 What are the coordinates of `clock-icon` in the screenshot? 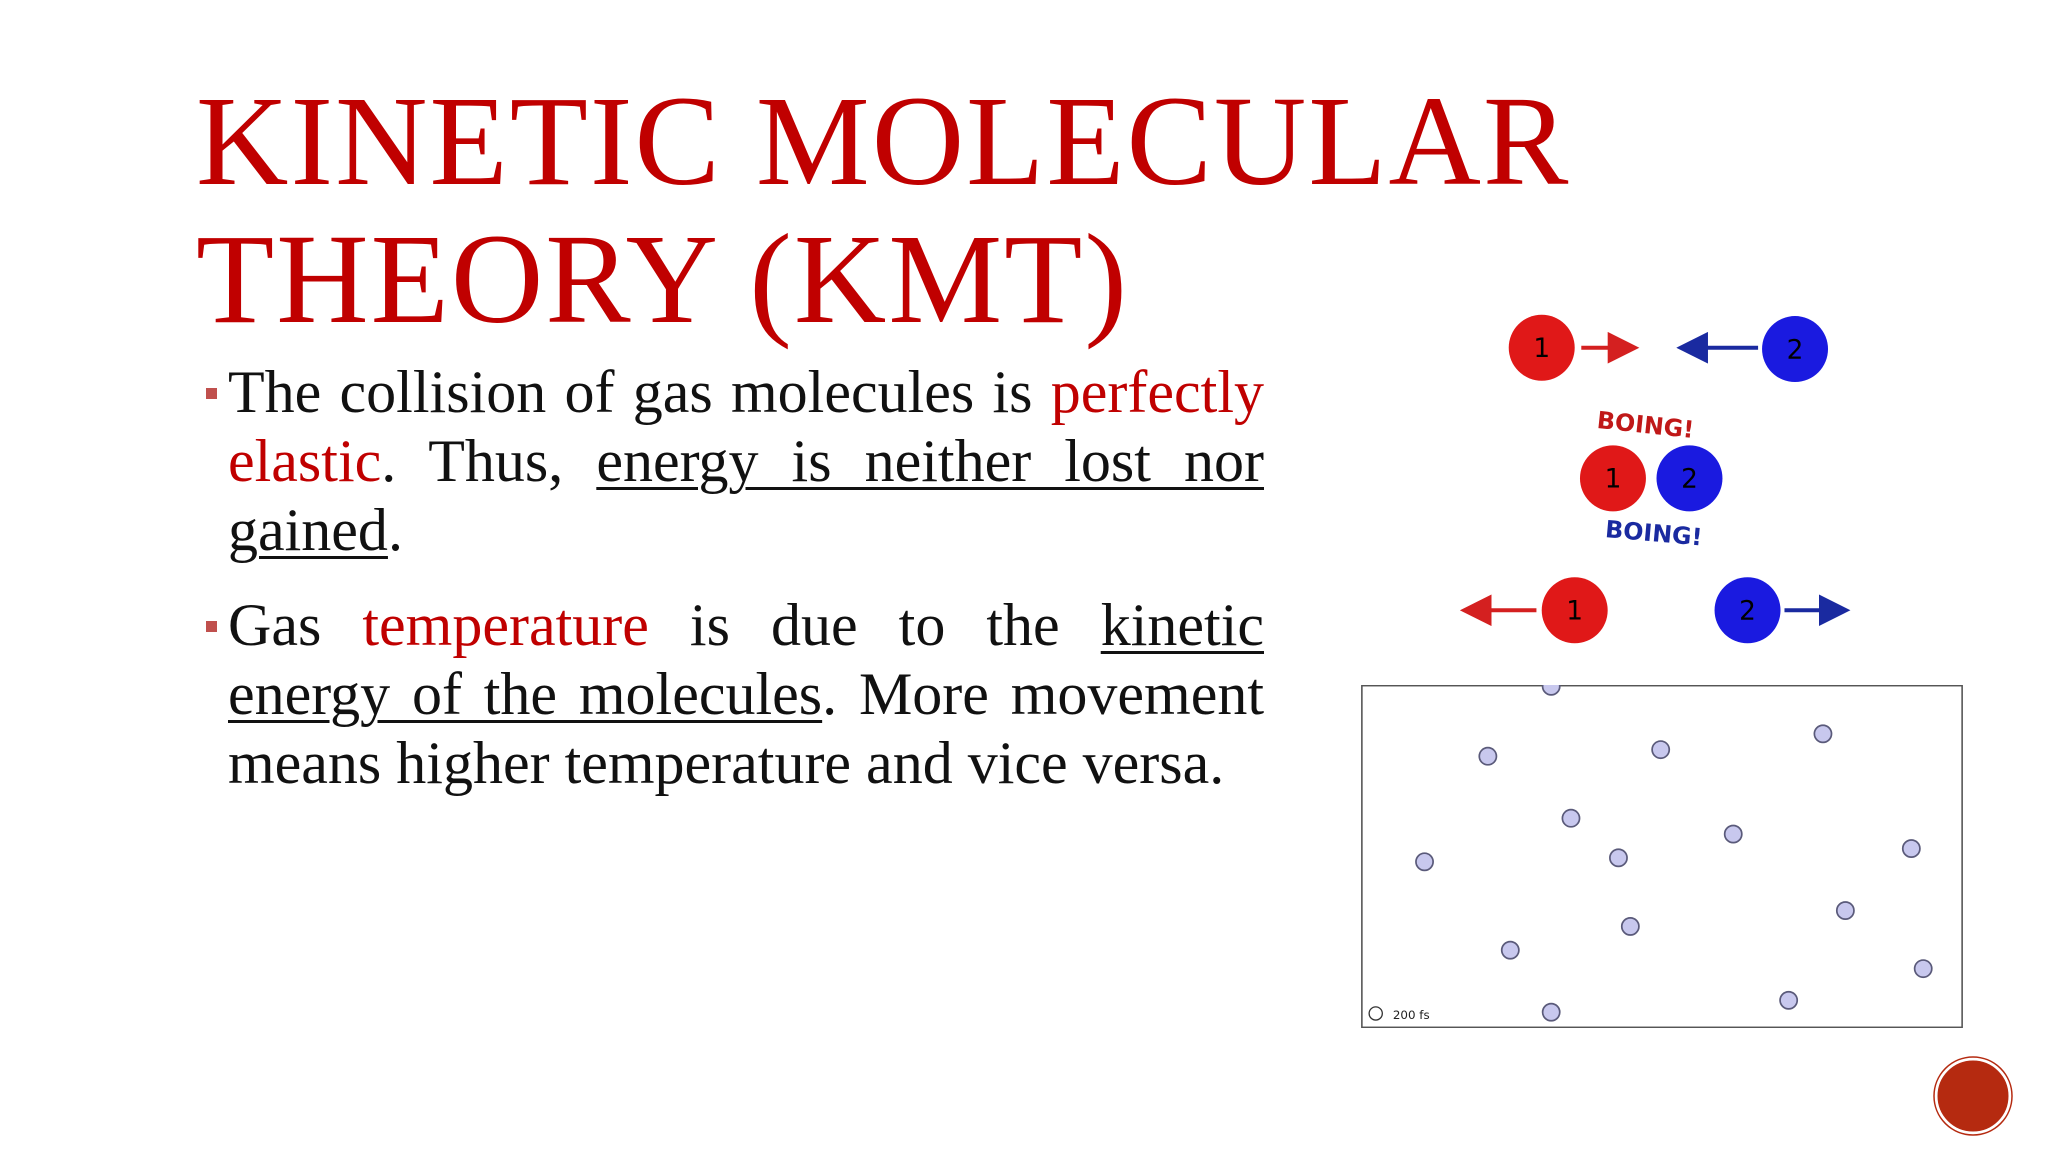 It's located at (1375, 1013).